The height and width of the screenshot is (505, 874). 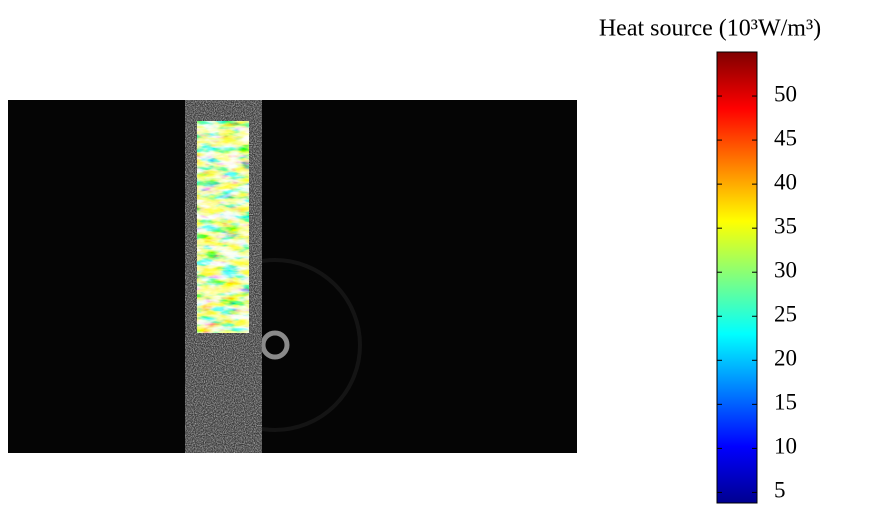 I want to click on tick-label: 45, so click(x=785, y=137).